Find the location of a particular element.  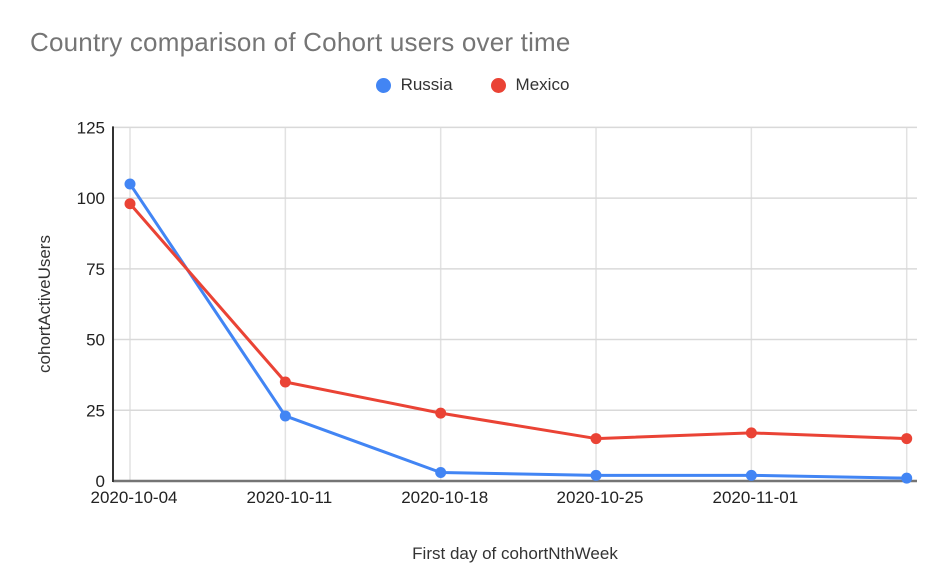

legend-item-mexico: Mexico is located at coordinates (530, 85).